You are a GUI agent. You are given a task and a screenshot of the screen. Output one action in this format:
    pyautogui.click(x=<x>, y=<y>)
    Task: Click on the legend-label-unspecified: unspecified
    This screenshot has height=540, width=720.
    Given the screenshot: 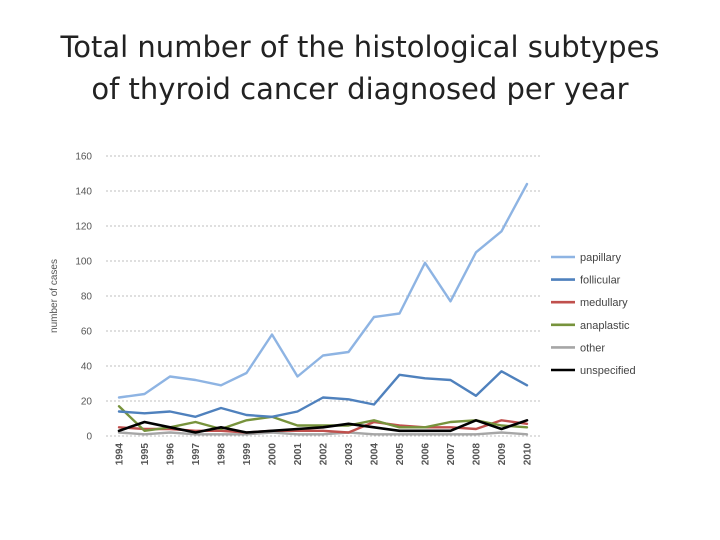 What is the action you would take?
    pyautogui.click(x=608, y=371)
    